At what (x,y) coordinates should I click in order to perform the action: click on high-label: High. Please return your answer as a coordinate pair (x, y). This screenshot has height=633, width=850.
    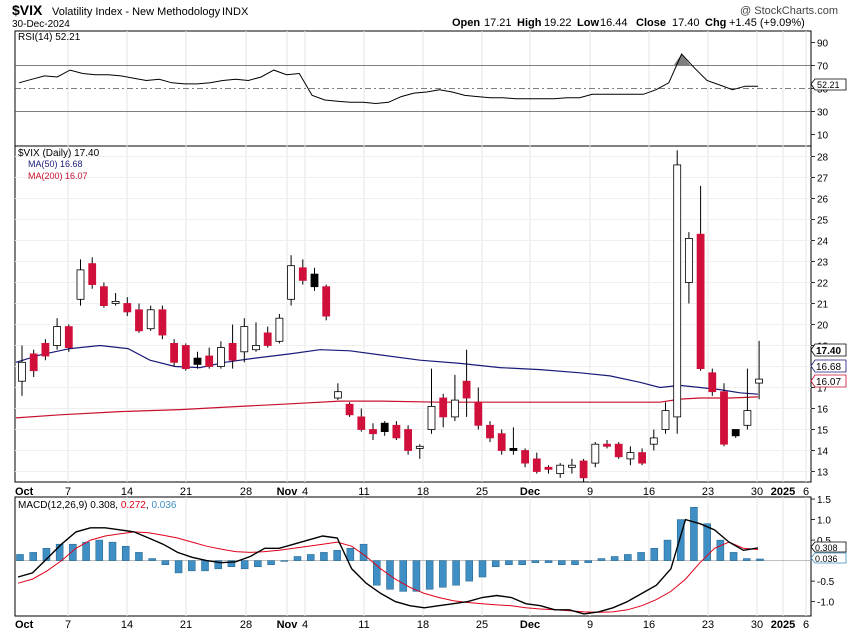
    Looking at the image, I should click on (529, 23).